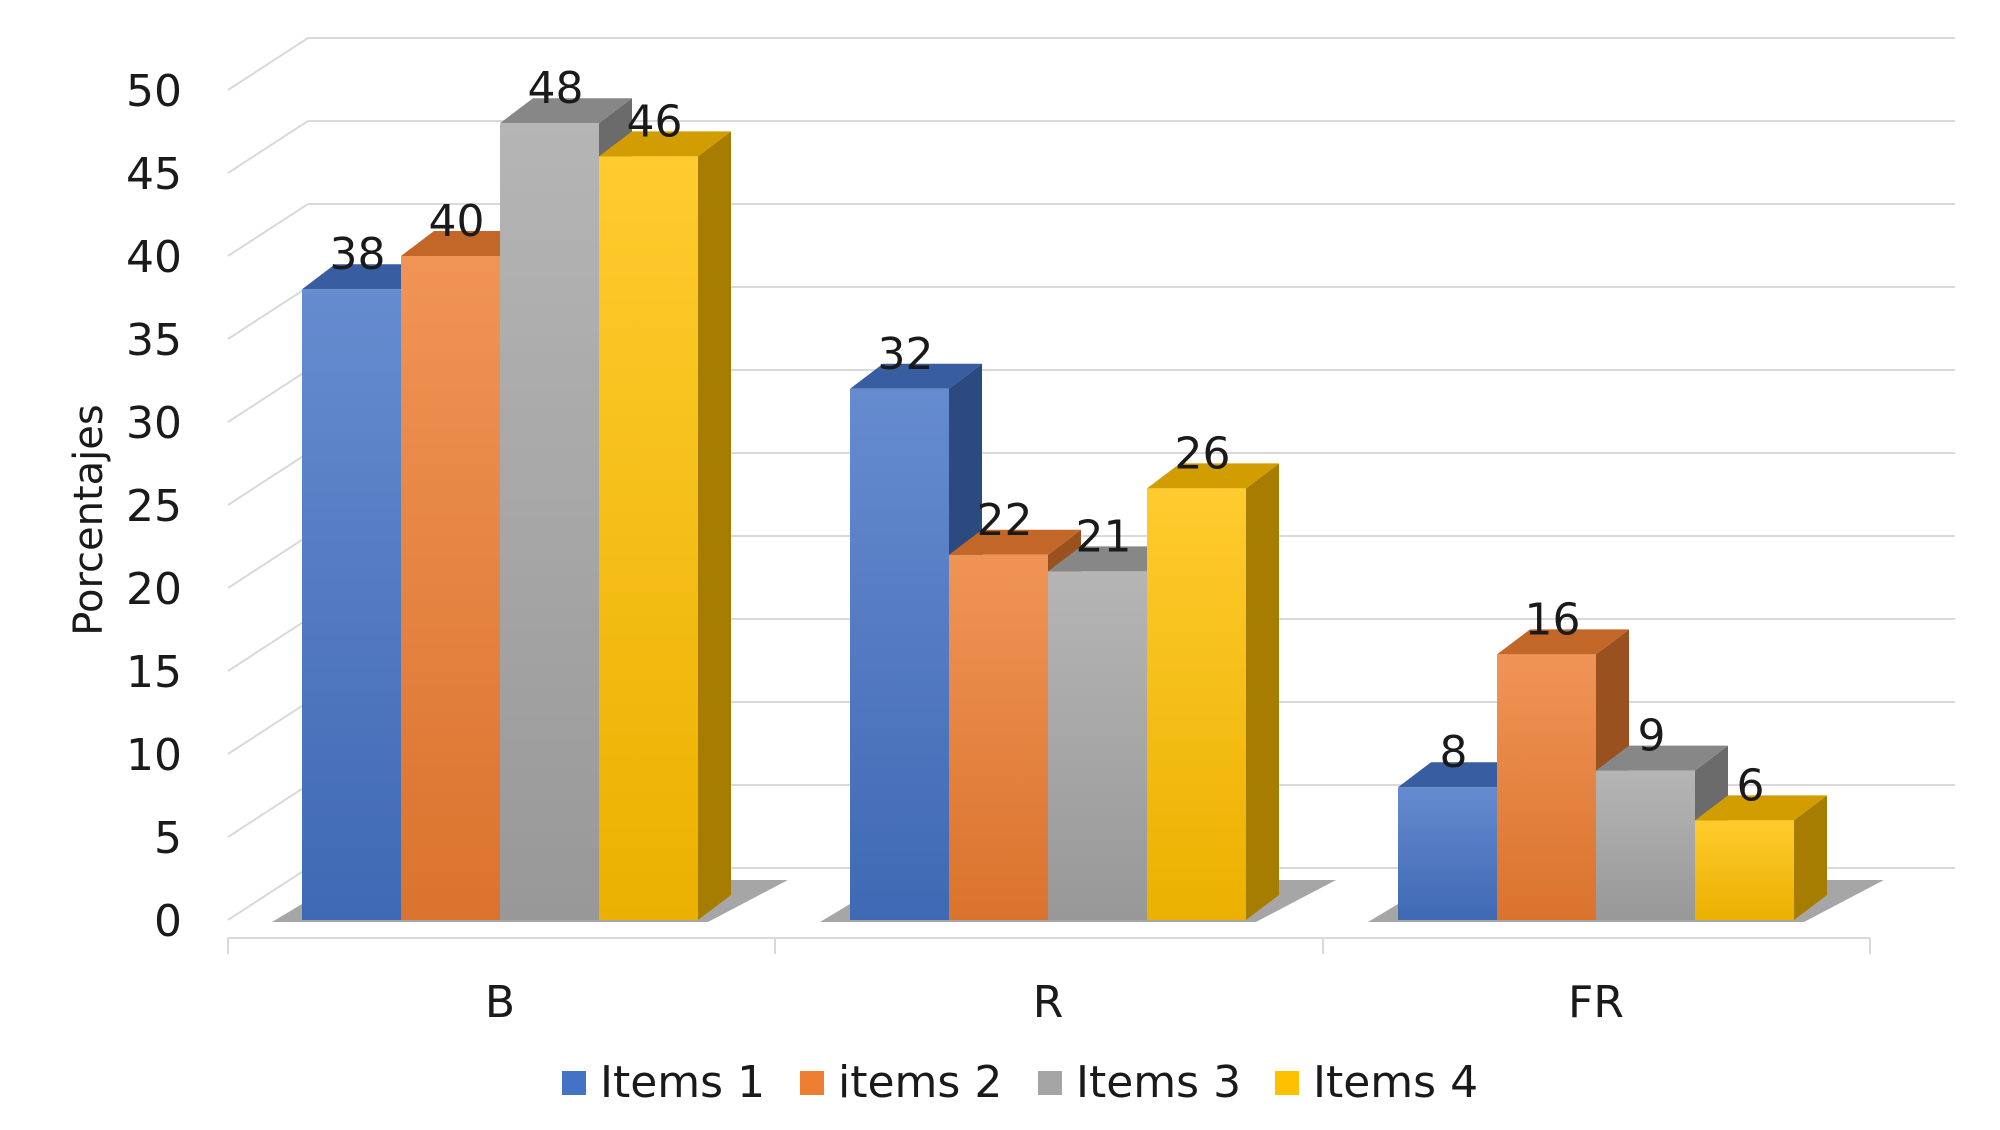 This screenshot has height=1130, width=2000. What do you see at coordinates (1553, 619) in the screenshot?
I see `data-label: 16` at bounding box center [1553, 619].